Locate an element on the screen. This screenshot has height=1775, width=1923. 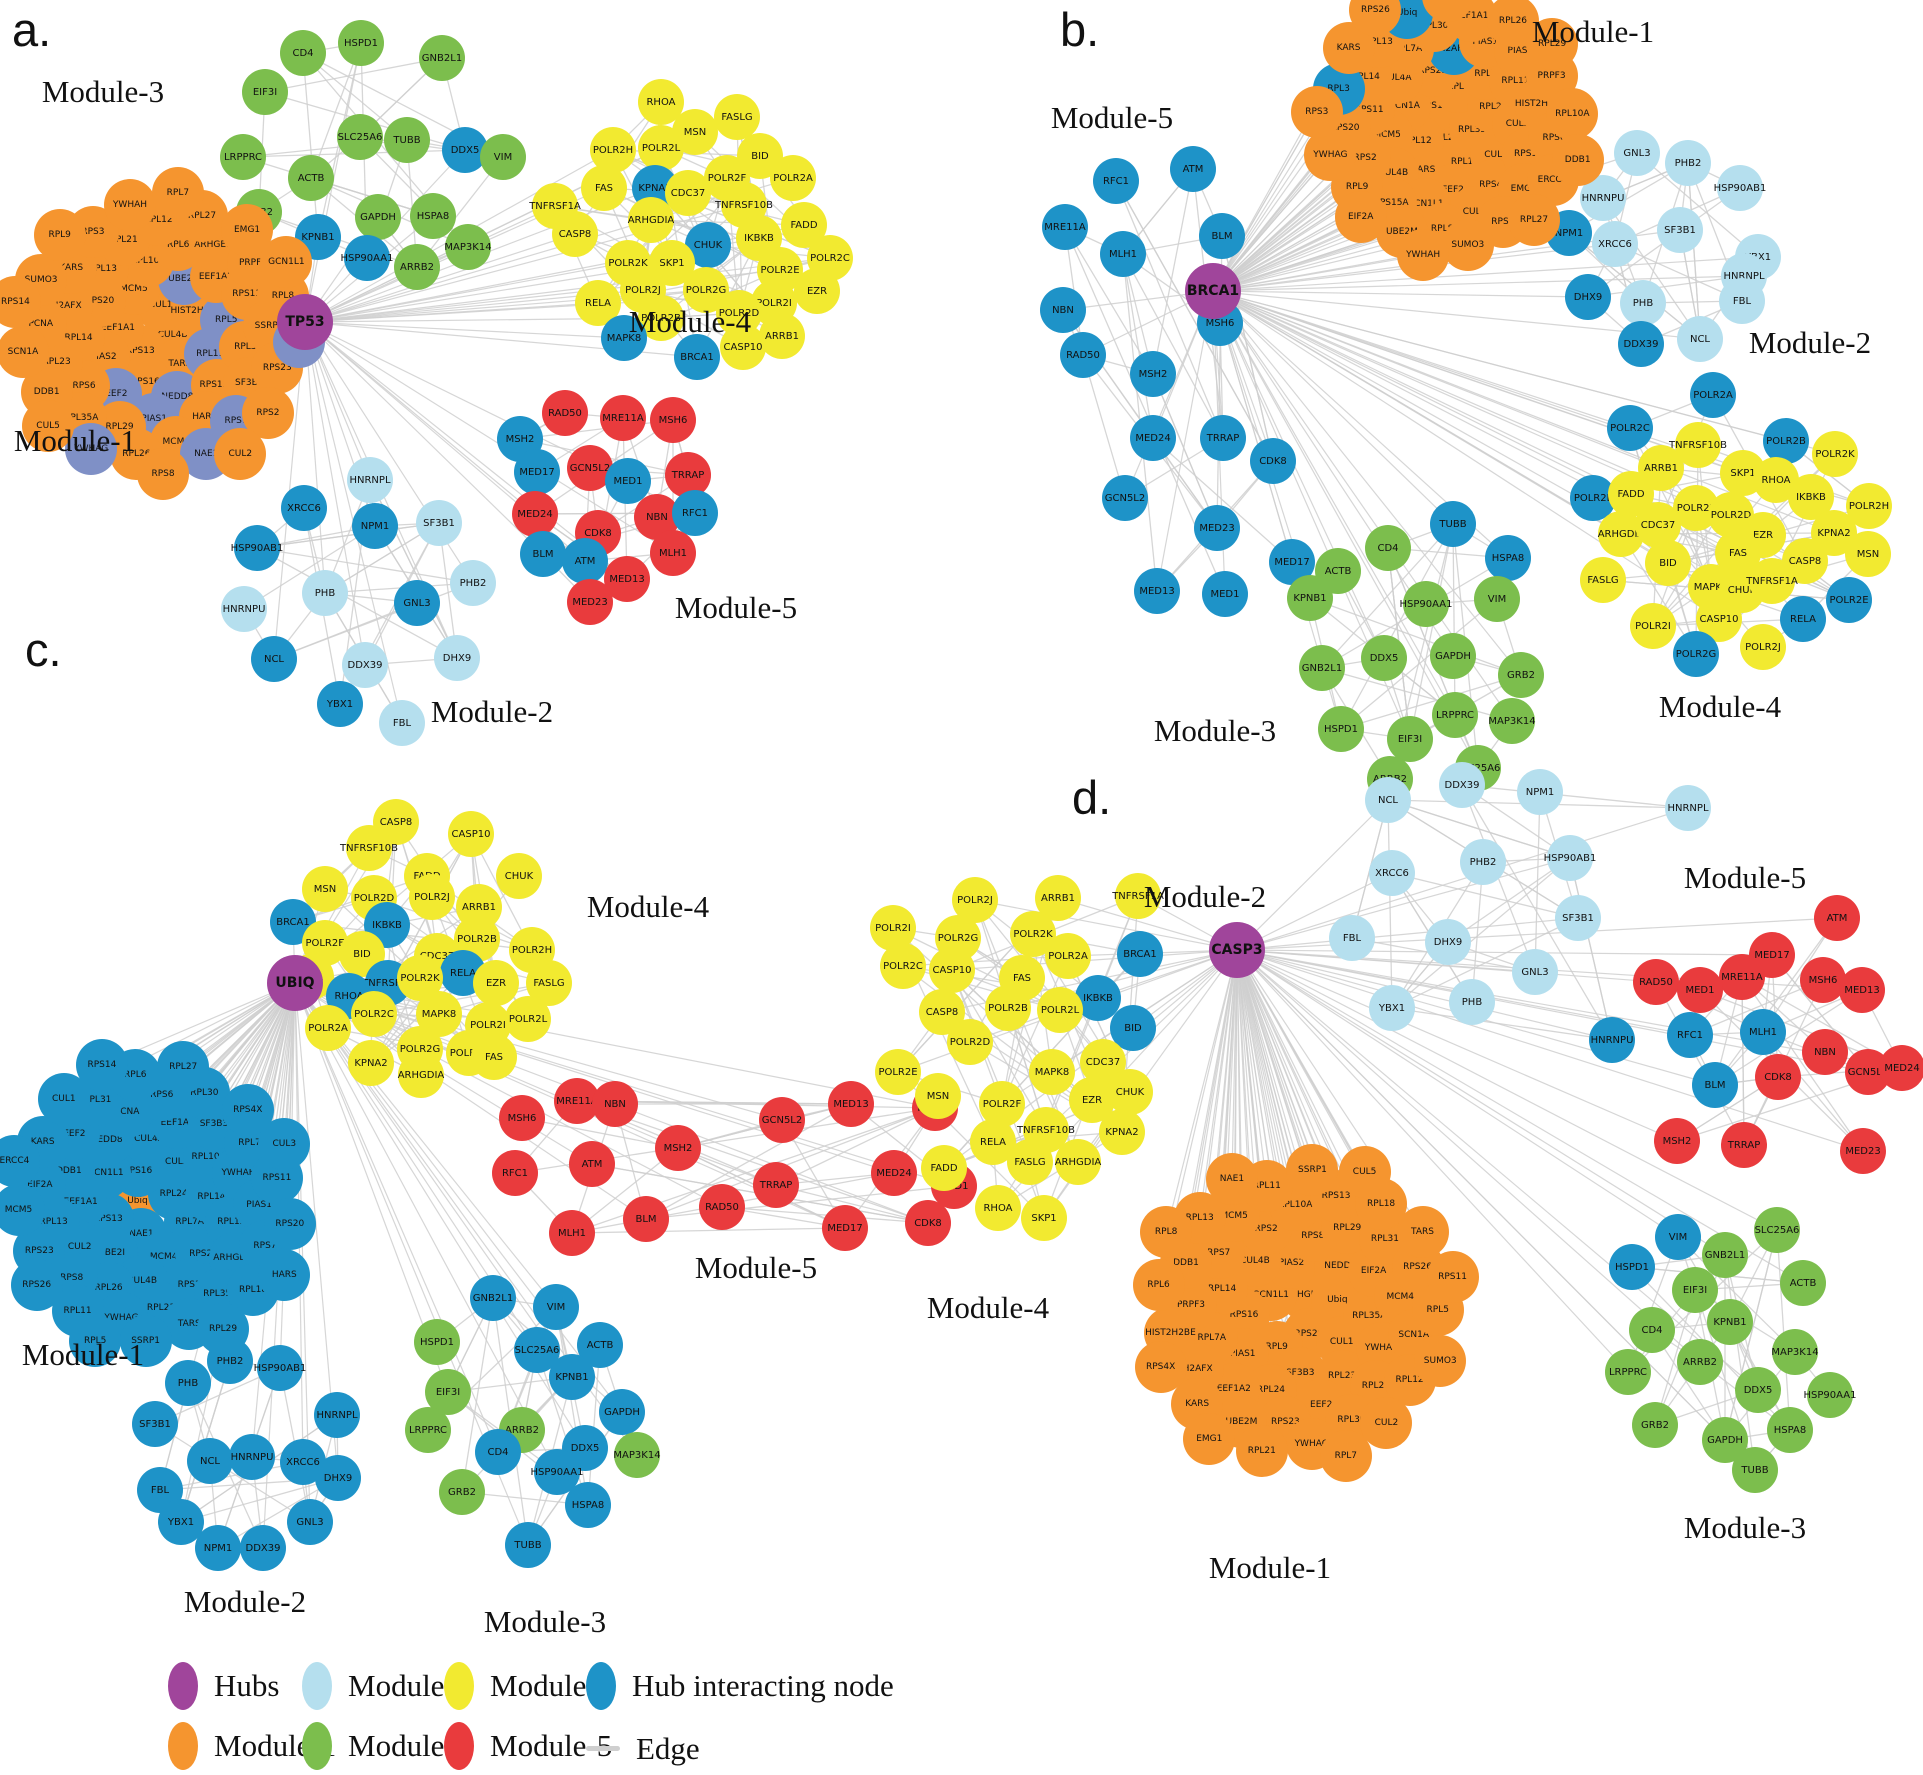
node-hars: HARS is located at coordinates (284, 1274).